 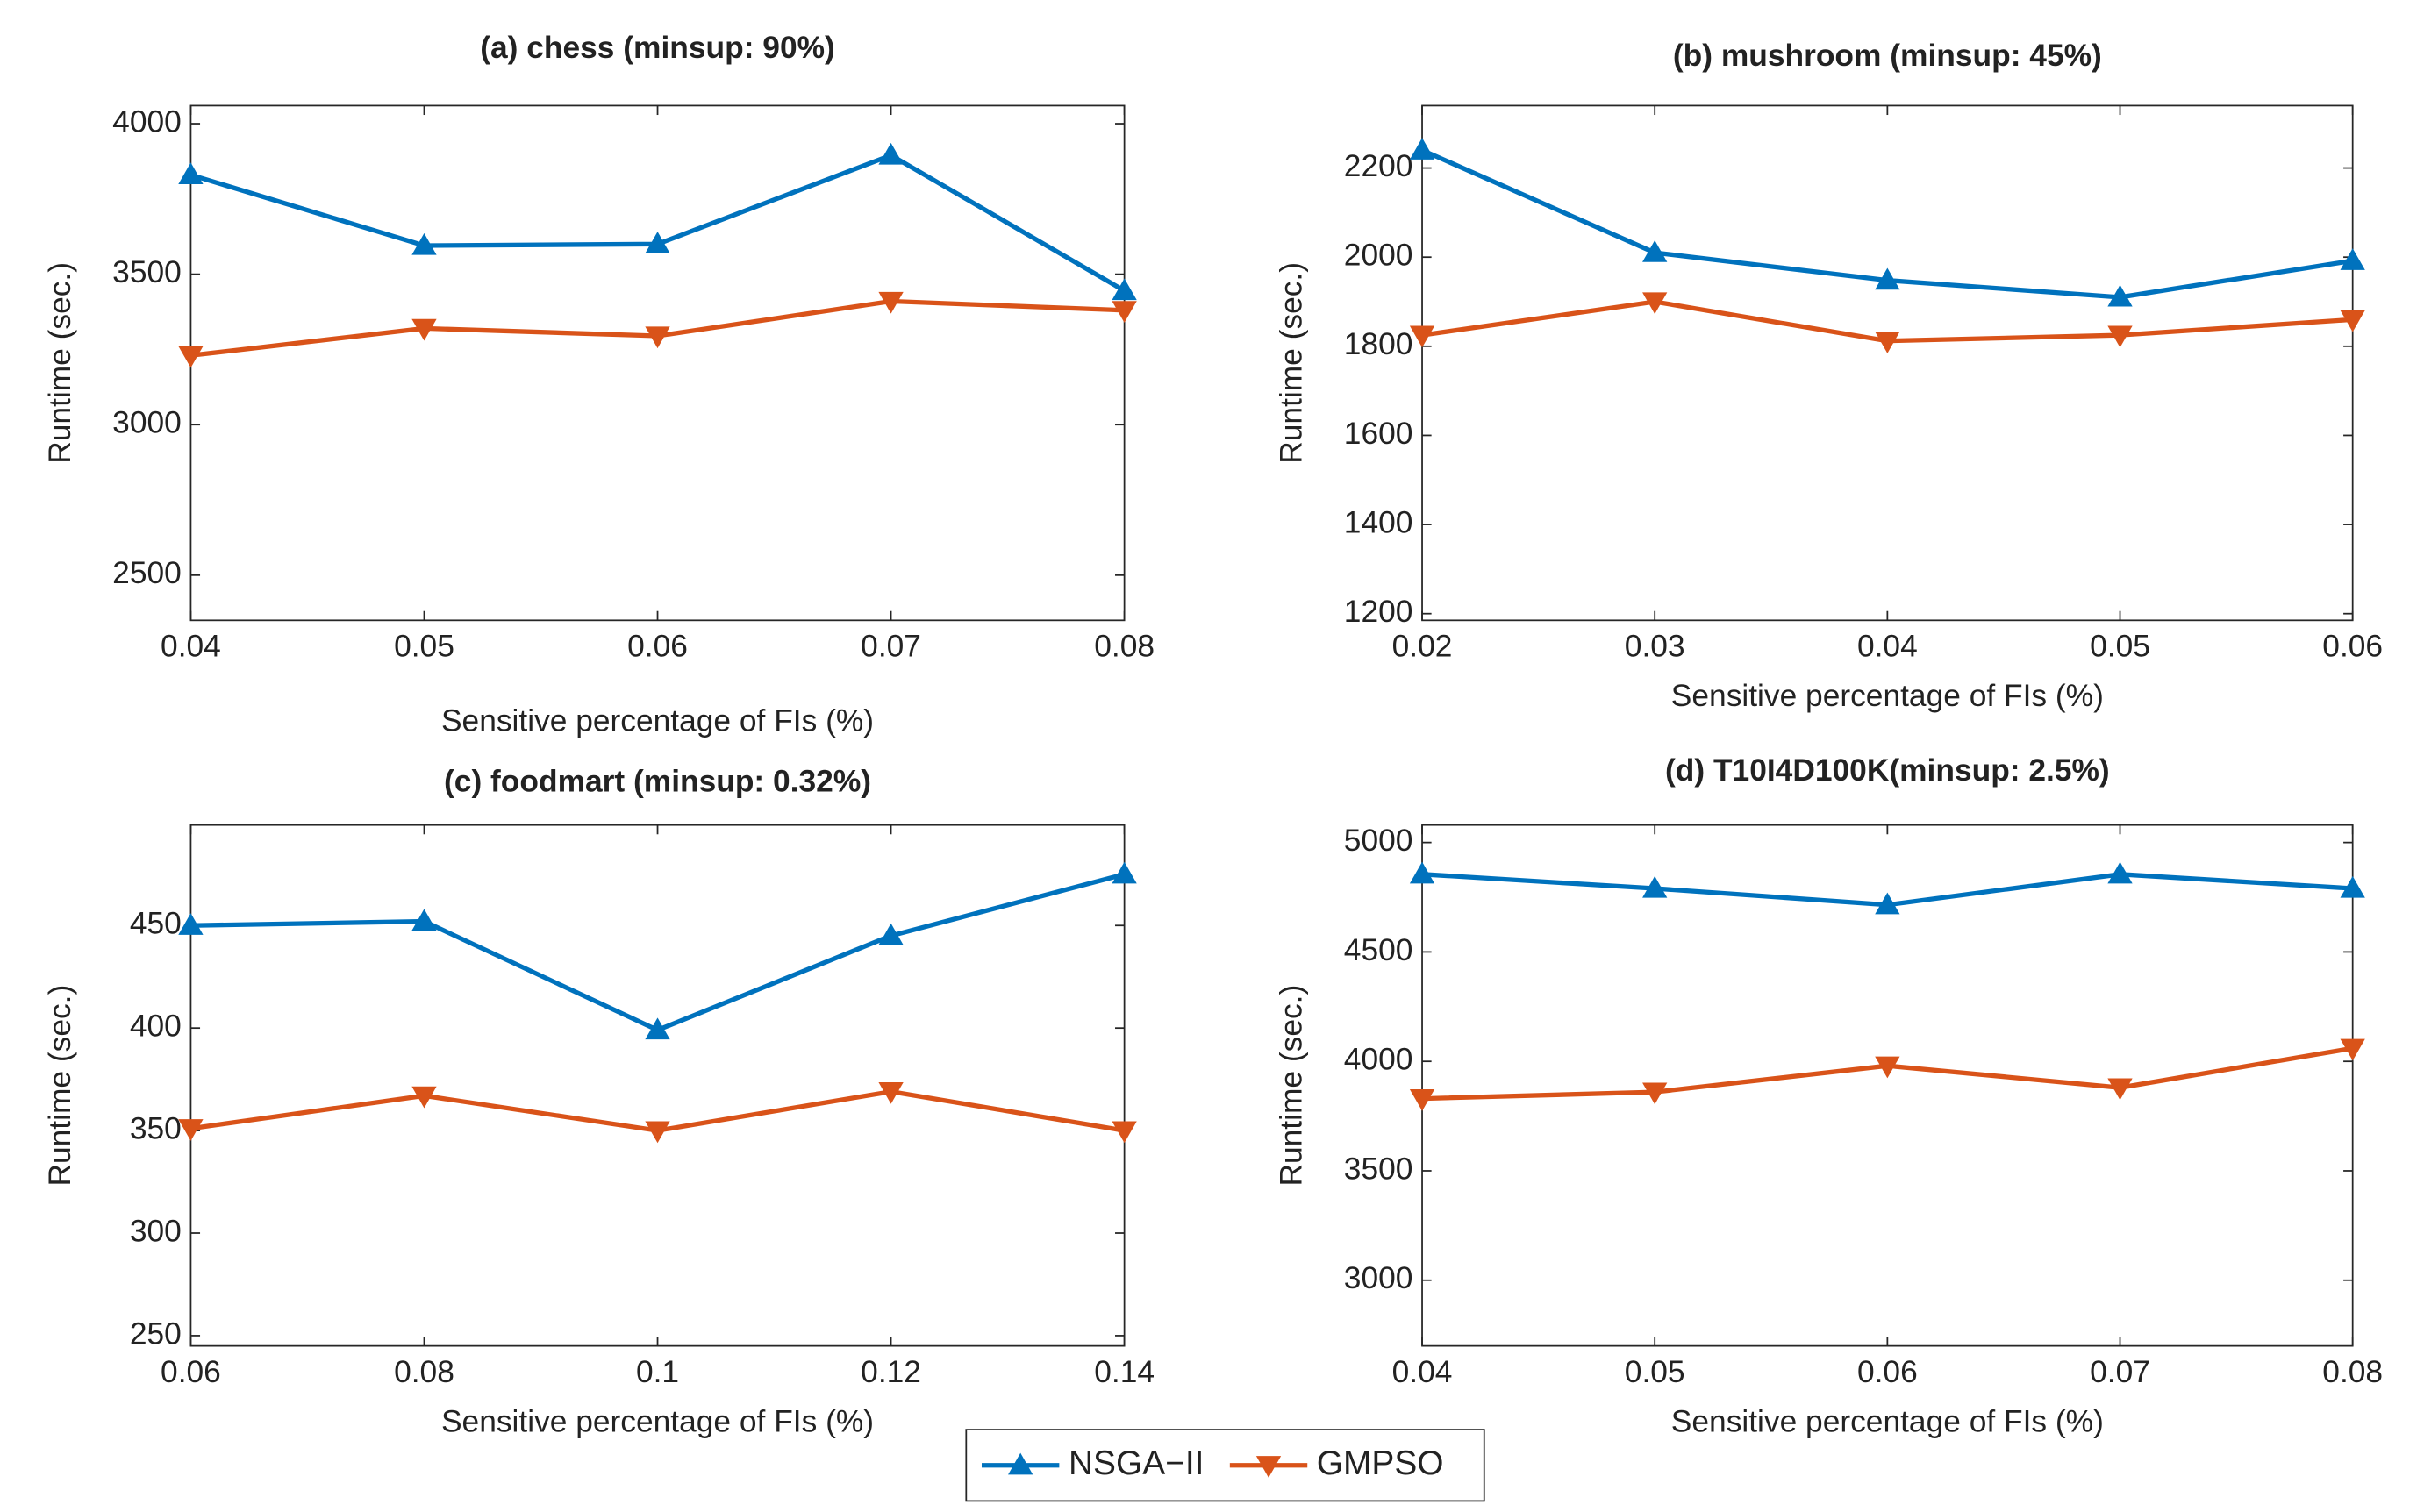 What do you see at coordinates (1378, 256) in the screenshot?
I see `y-tick-label: 2000` at bounding box center [1378, 256].